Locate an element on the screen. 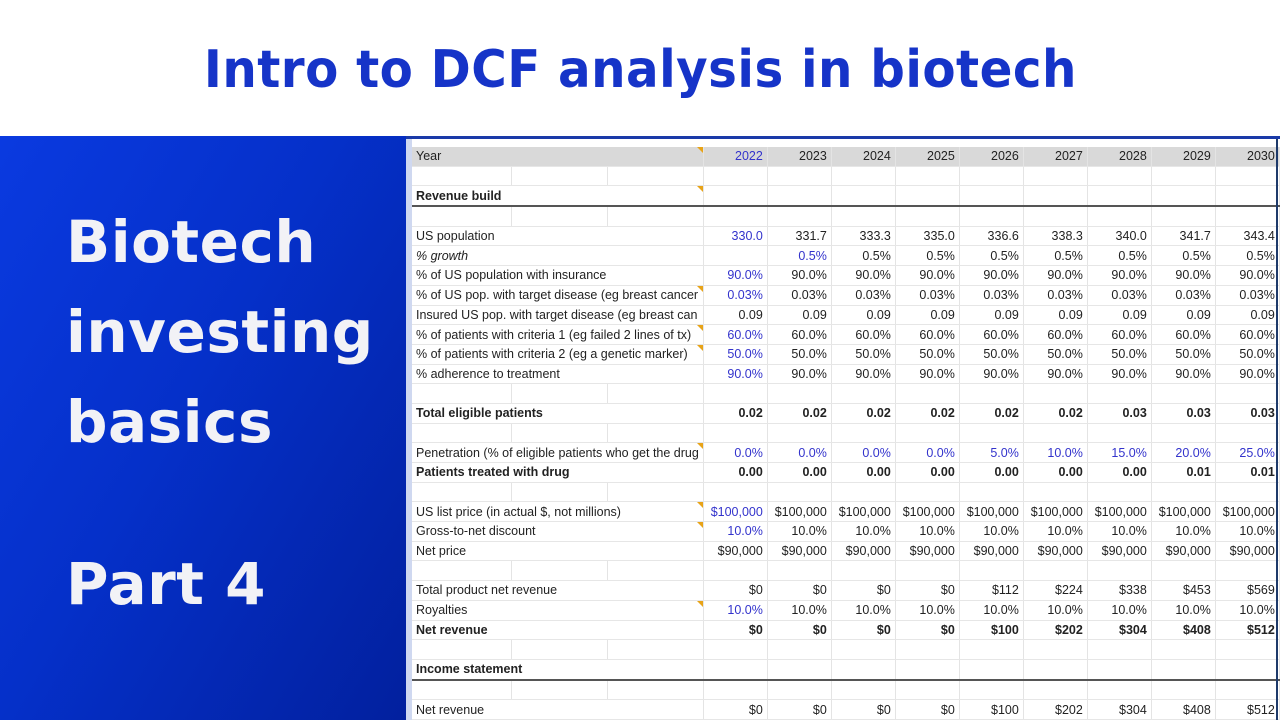  value-cell: $112 is located at coordinates (991, 590).